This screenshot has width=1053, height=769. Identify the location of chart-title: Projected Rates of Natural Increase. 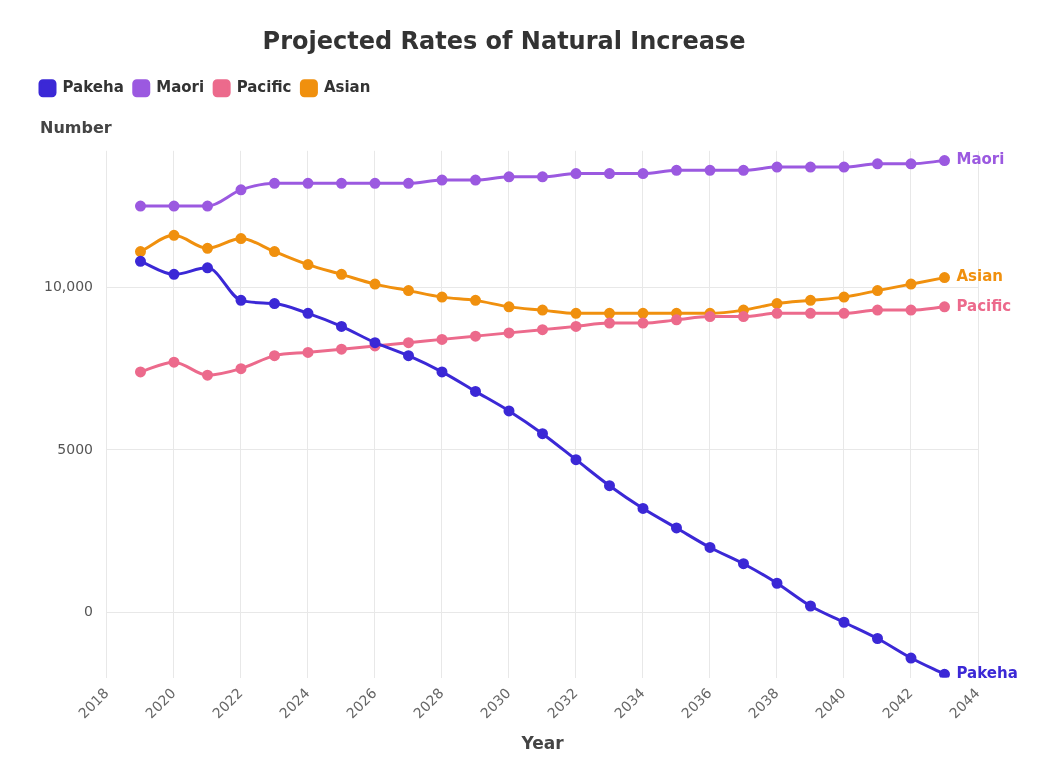
(504, 40).